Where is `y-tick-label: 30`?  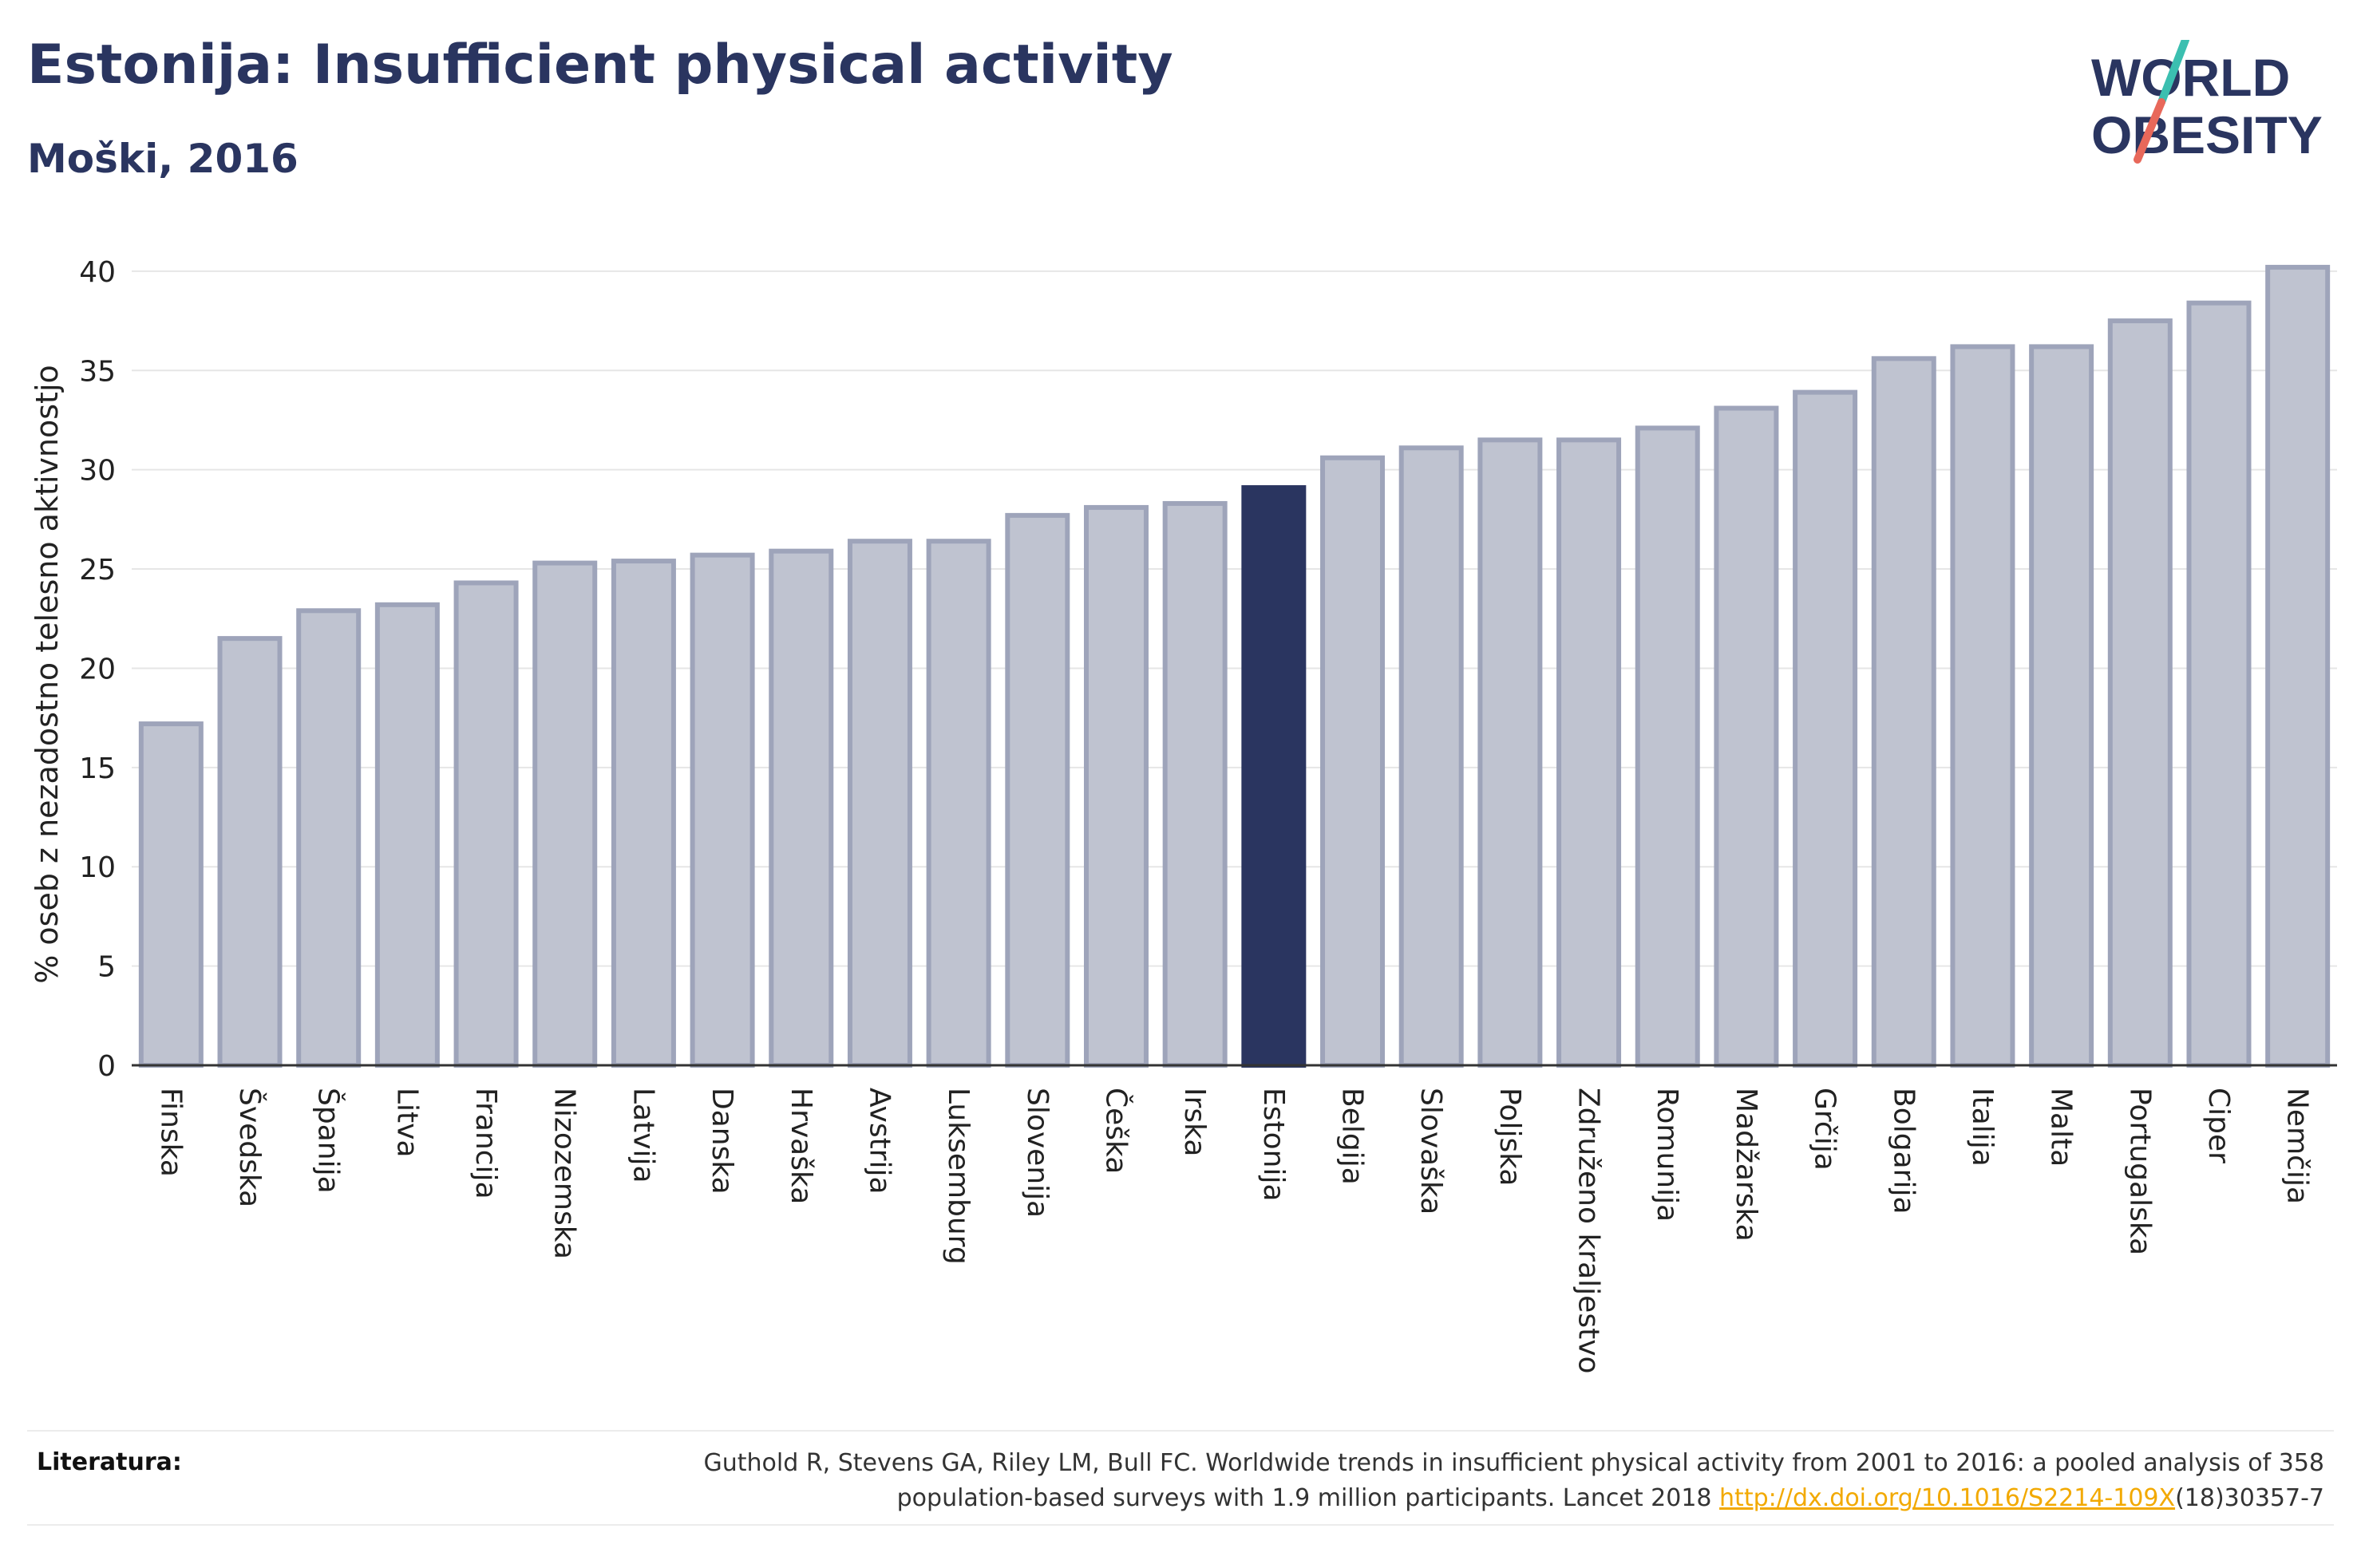 y-tick-label: 30 is located at coordinates (97, 471).